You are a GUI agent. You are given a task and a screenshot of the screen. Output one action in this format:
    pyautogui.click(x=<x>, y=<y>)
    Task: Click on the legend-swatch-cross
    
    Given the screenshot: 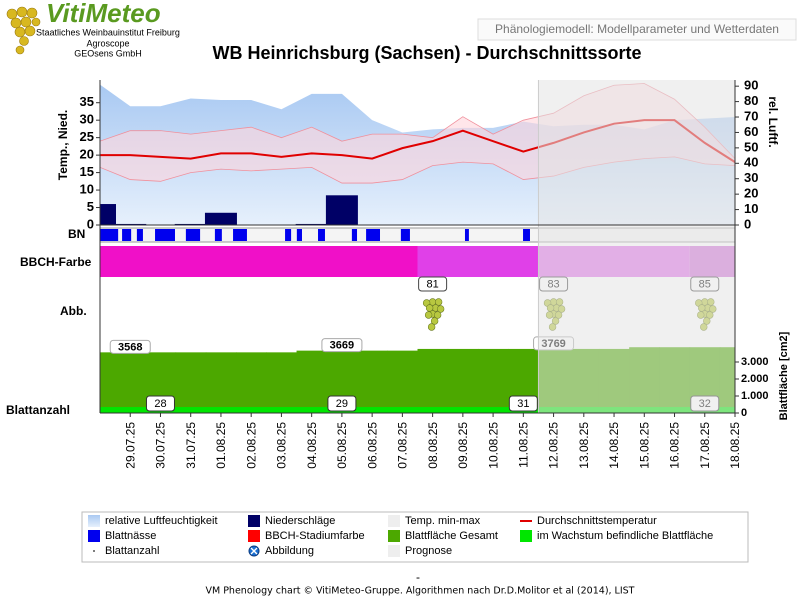 What is the action you would take?
    pyautogui.click(x=254, y=551)
    